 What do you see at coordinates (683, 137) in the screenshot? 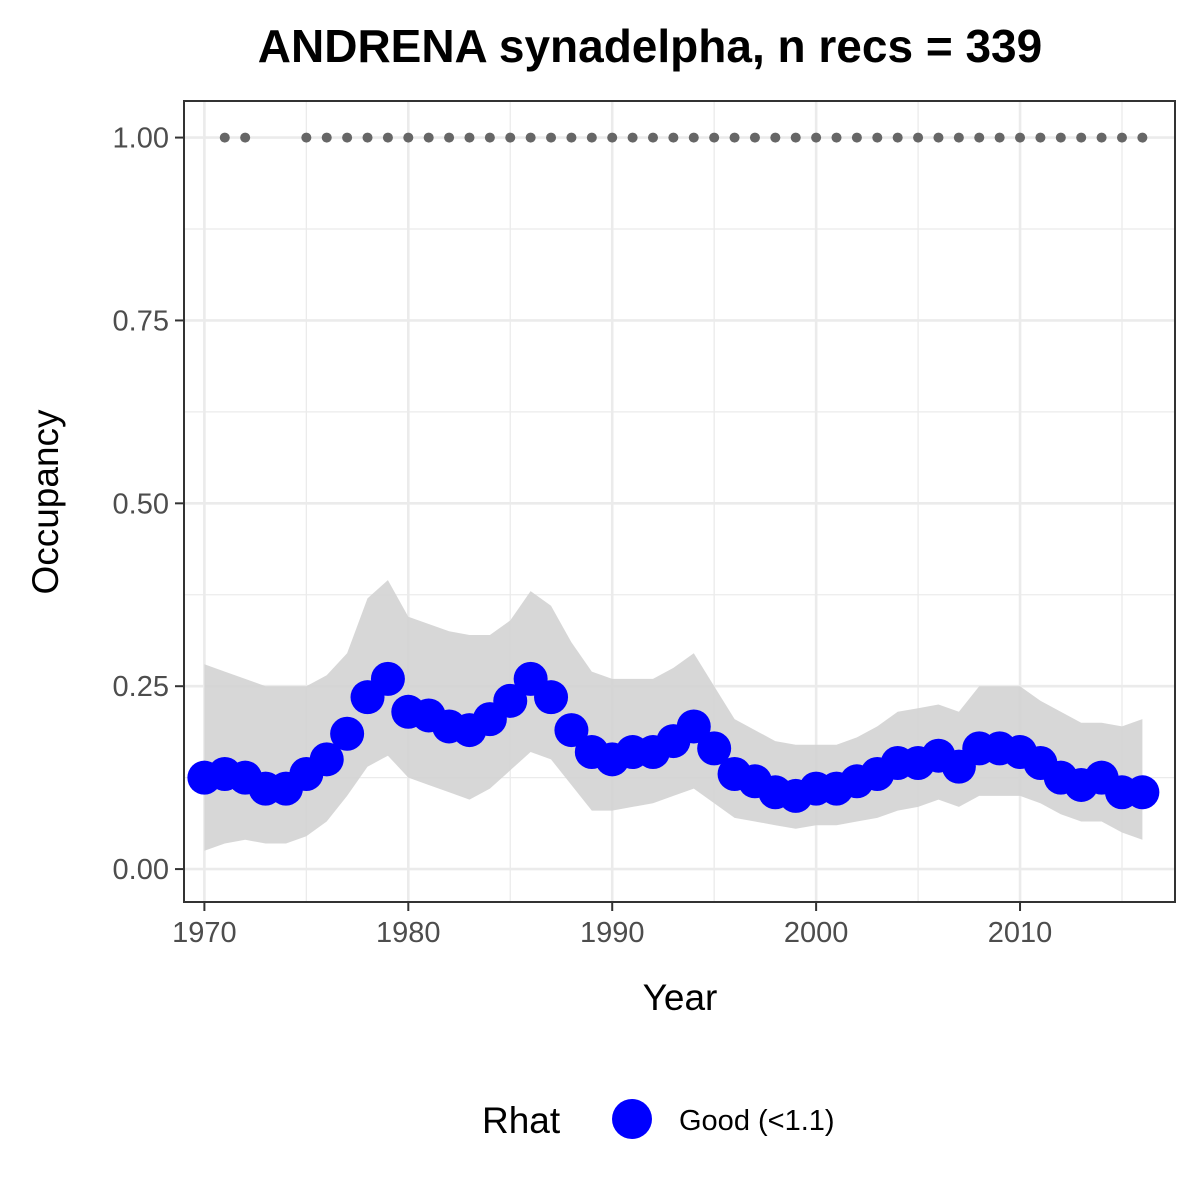
I see `record-years-layer` at bounding box center [683, 137].